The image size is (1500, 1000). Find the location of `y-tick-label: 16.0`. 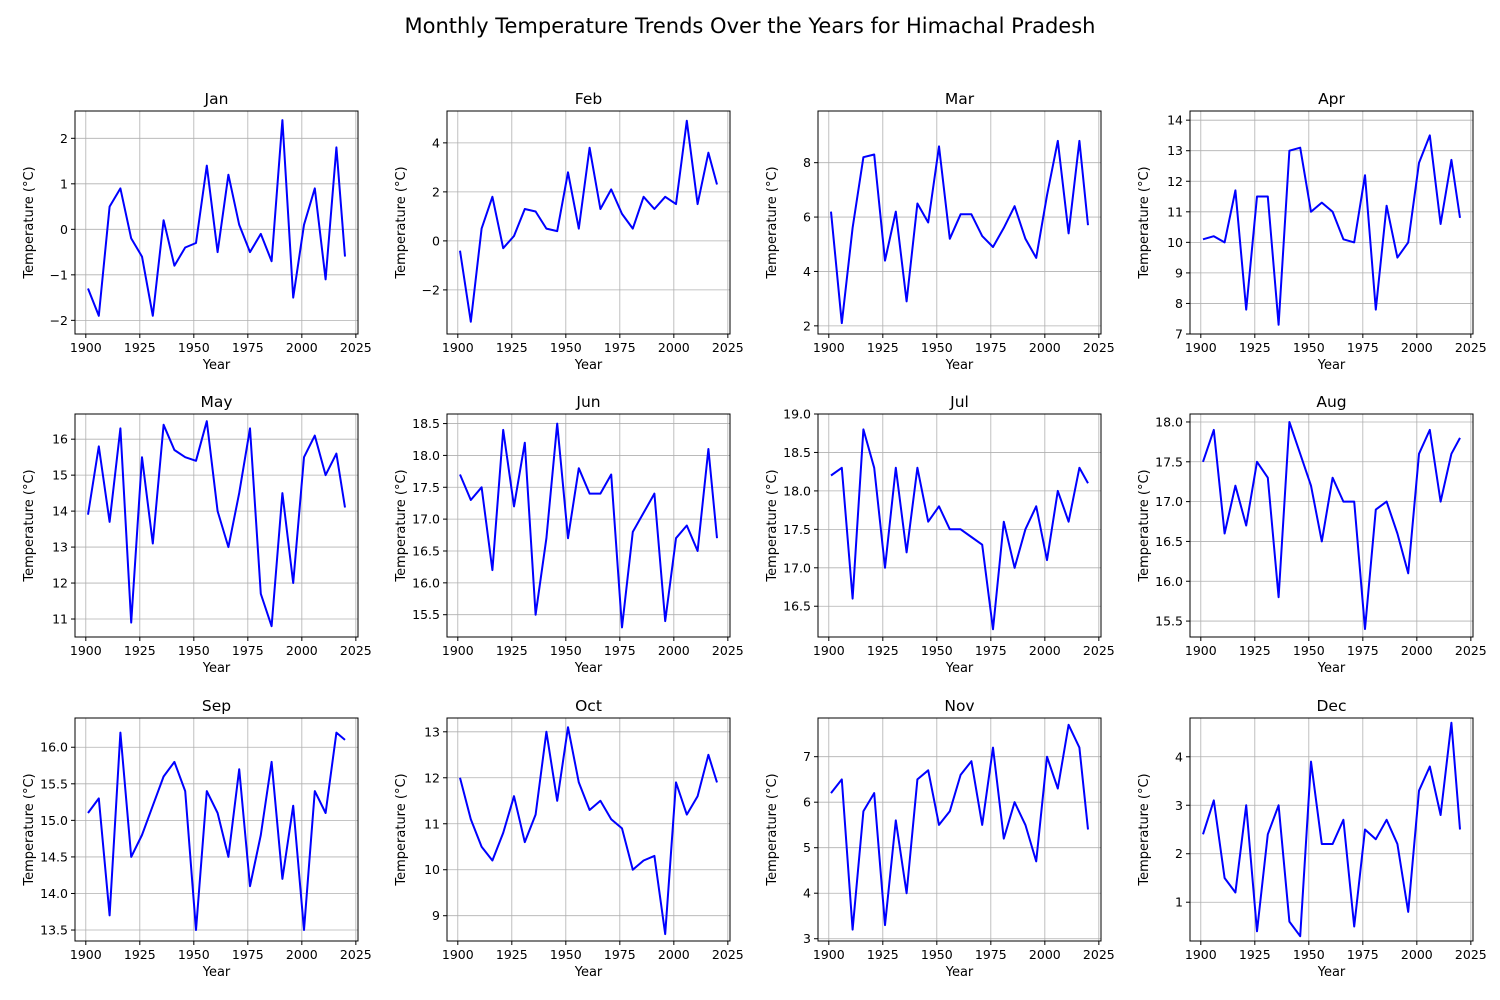

y-tick-label: 16.0 is located at coordinates (426, 582).